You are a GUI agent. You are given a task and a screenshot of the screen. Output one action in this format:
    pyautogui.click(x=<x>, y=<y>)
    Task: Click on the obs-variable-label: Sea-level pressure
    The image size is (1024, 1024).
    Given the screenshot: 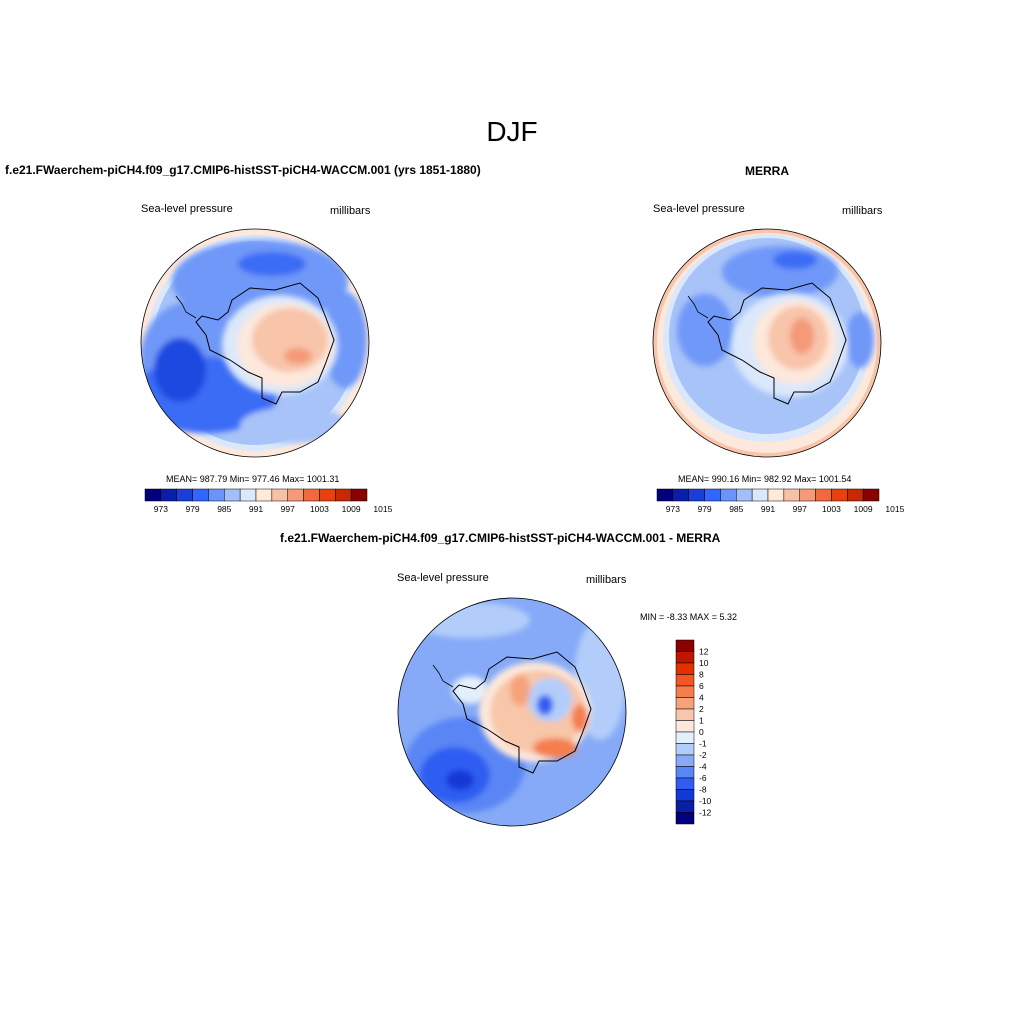 What is the action you would take?
    pyautogui.click(x=699, y=209)
    